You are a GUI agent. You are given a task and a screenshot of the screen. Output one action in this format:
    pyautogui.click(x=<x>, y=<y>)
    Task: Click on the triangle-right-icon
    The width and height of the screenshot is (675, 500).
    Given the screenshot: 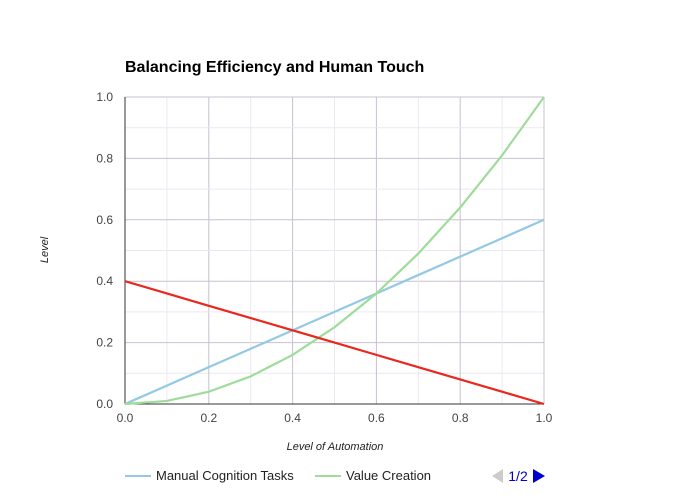 What is the action you would take?
    pyautogui.click(x=539, y=476)
    